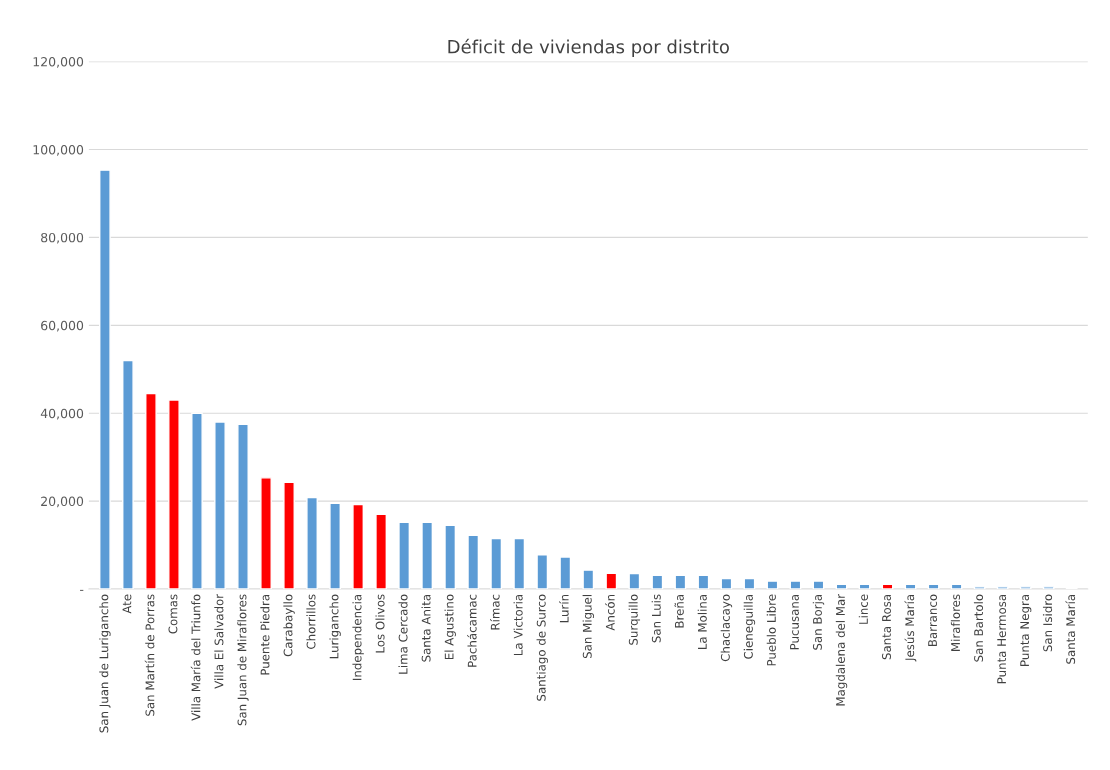 This screenshot has width=1110, height=770. What do you see at coordinates (588, 627) in the screenshot?
I see `x-tick-label: San Miguel` at bounding box center [588, 627].